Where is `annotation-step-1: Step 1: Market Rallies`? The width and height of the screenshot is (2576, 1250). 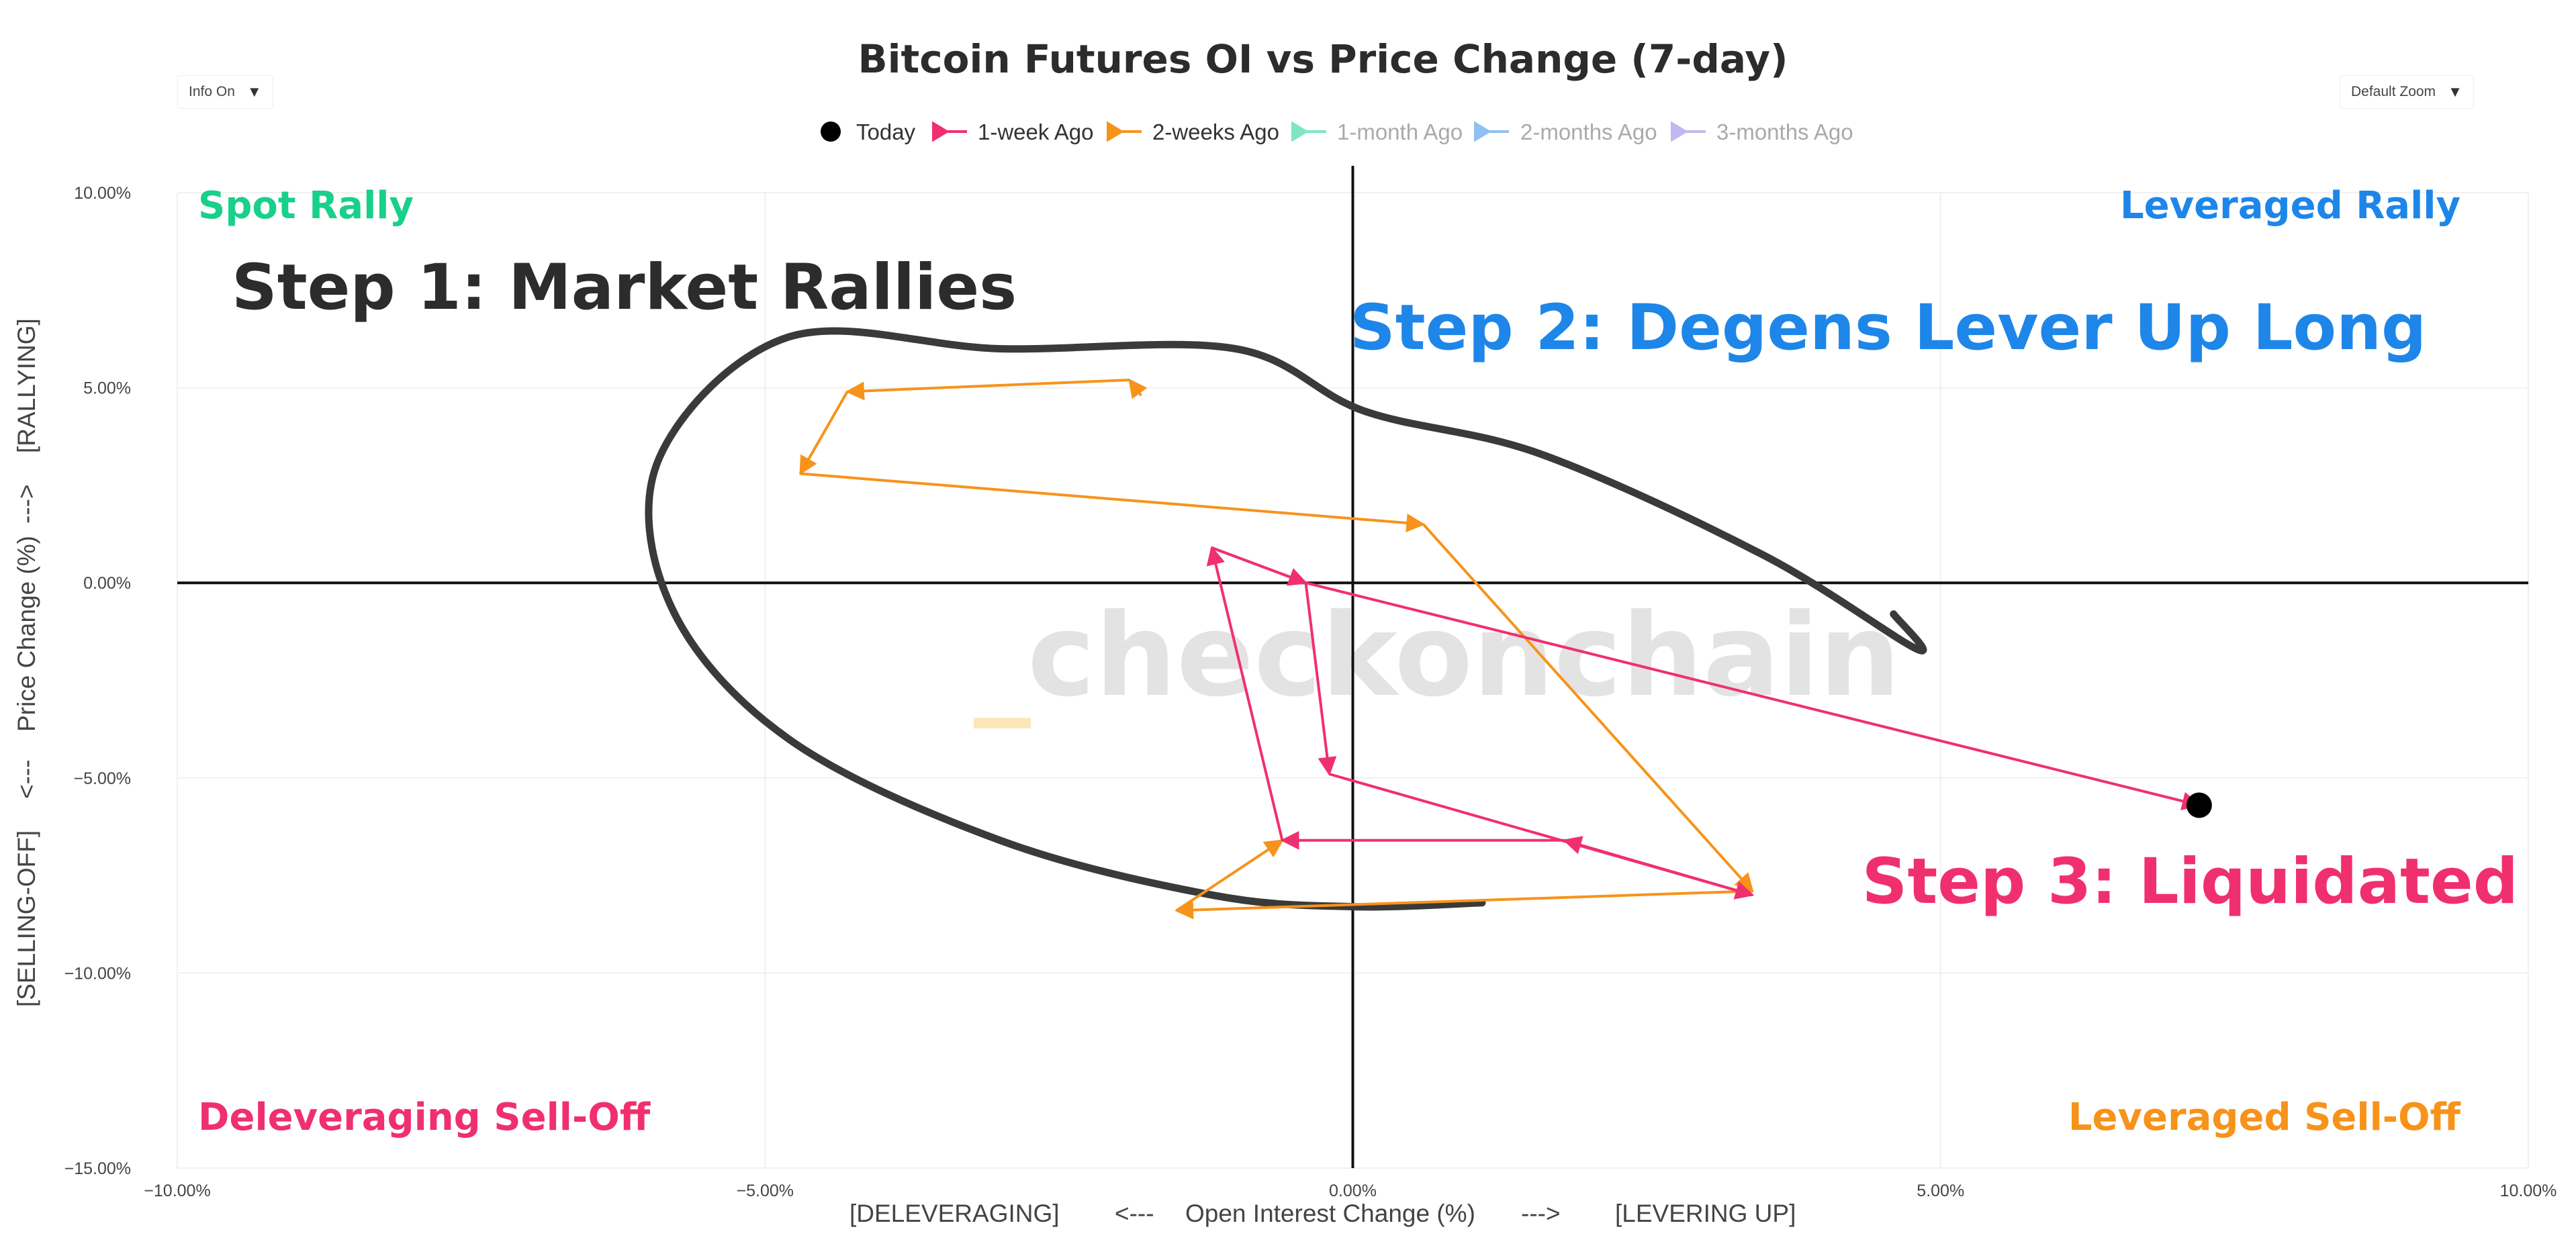 annotation-step-1: Step 1: Market Rallies is located at coordinates (624, 287).